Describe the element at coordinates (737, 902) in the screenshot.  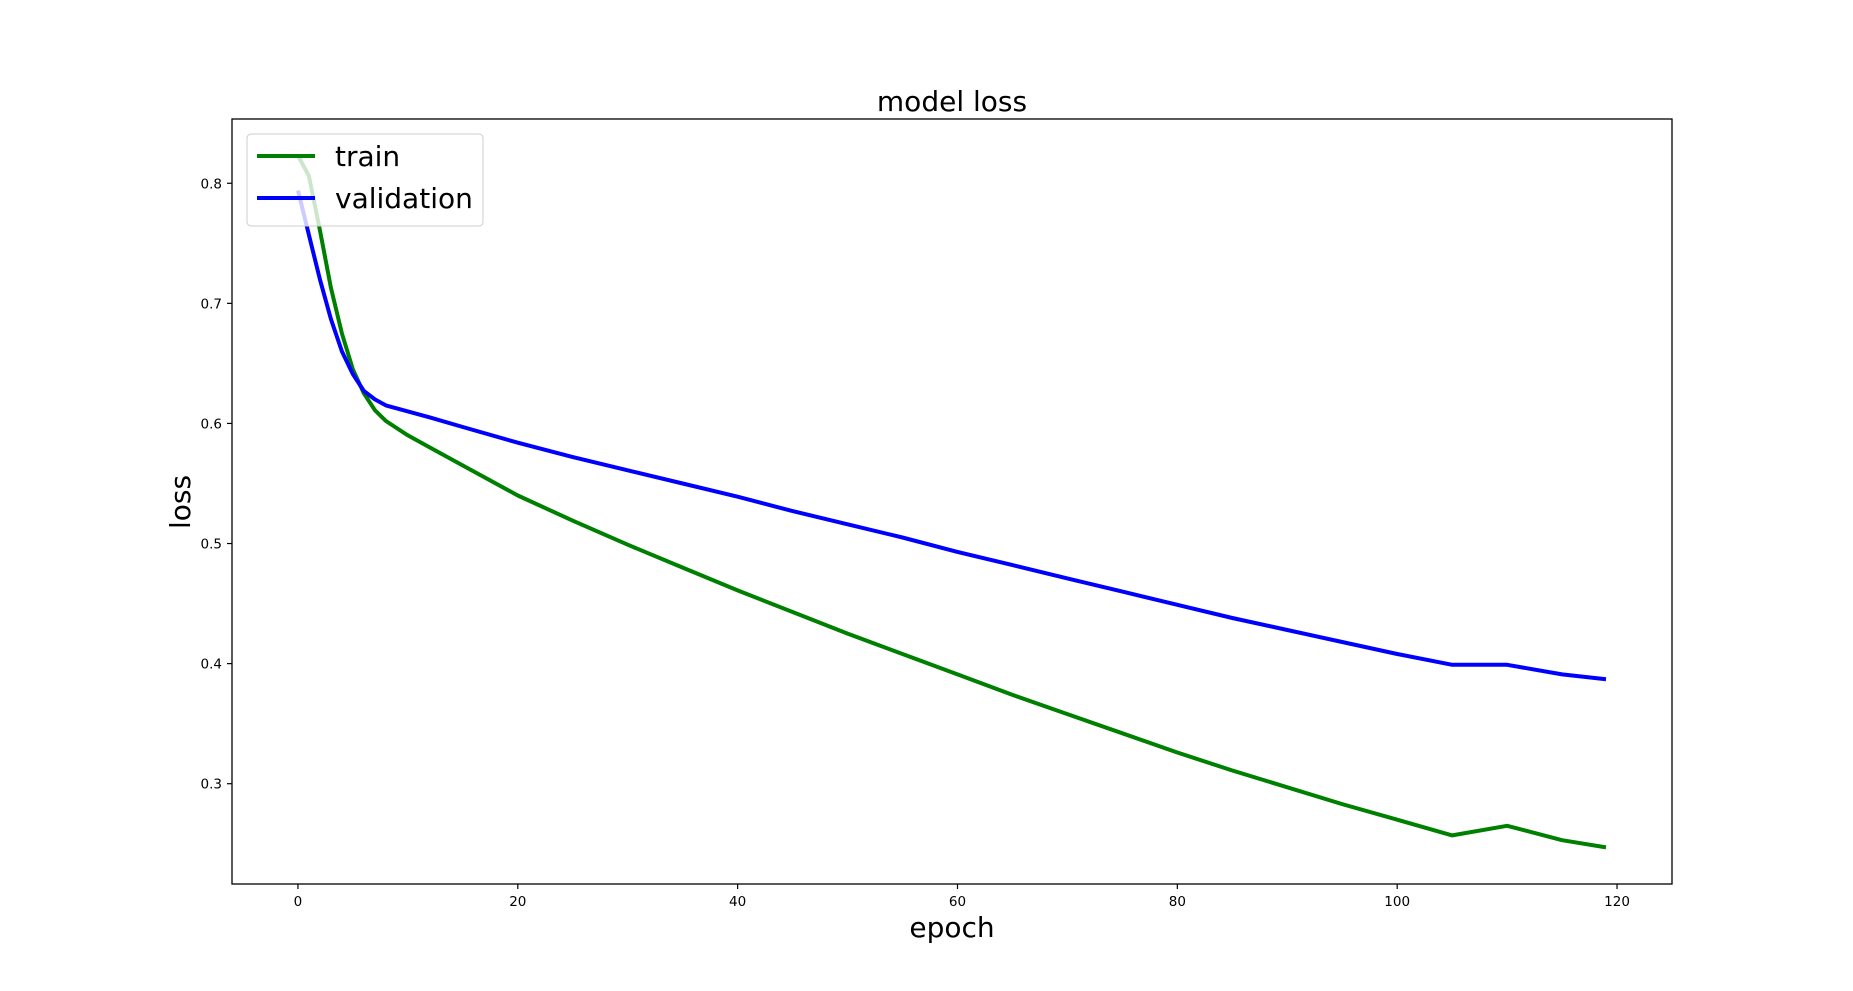
I see `x-tick-label: 40` at that location.